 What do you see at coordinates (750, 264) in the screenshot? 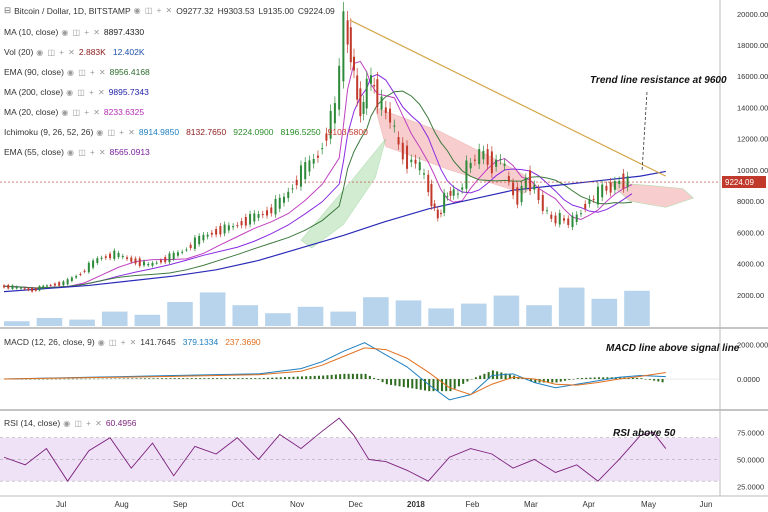
I see `price-tick-label: 4000.00` at bounding box center [750, 264].